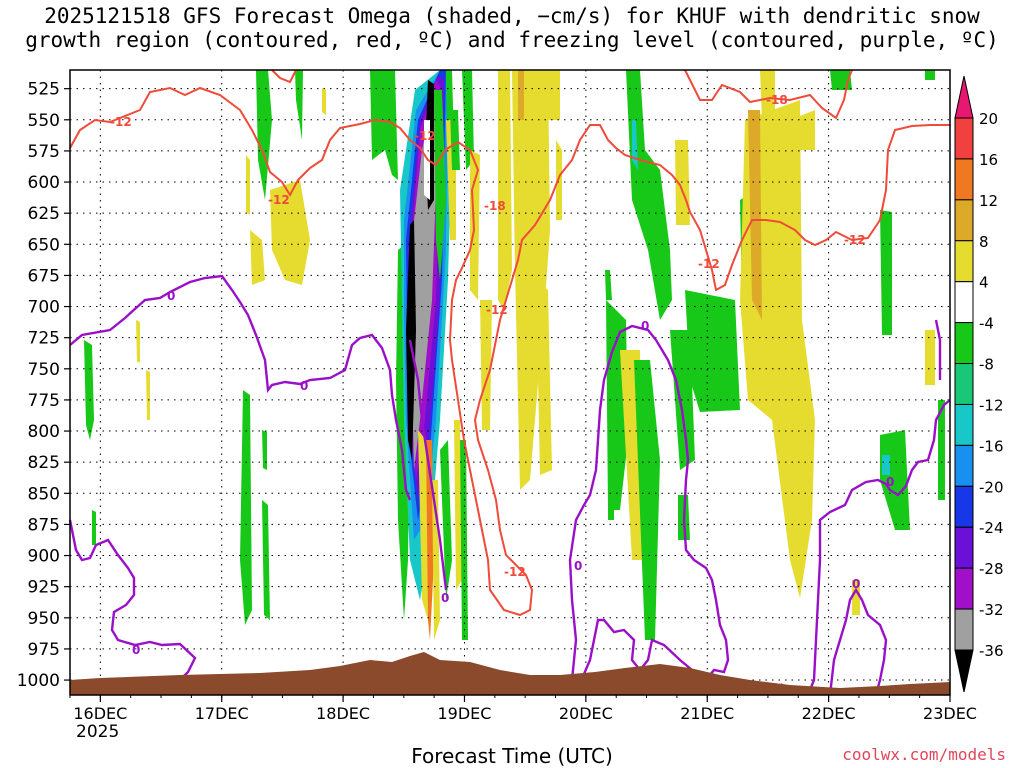  What do you see at coordinates (44, 432) in the screenshot?
I see `y-tick-label: 800` at bounding box center [44, 432].